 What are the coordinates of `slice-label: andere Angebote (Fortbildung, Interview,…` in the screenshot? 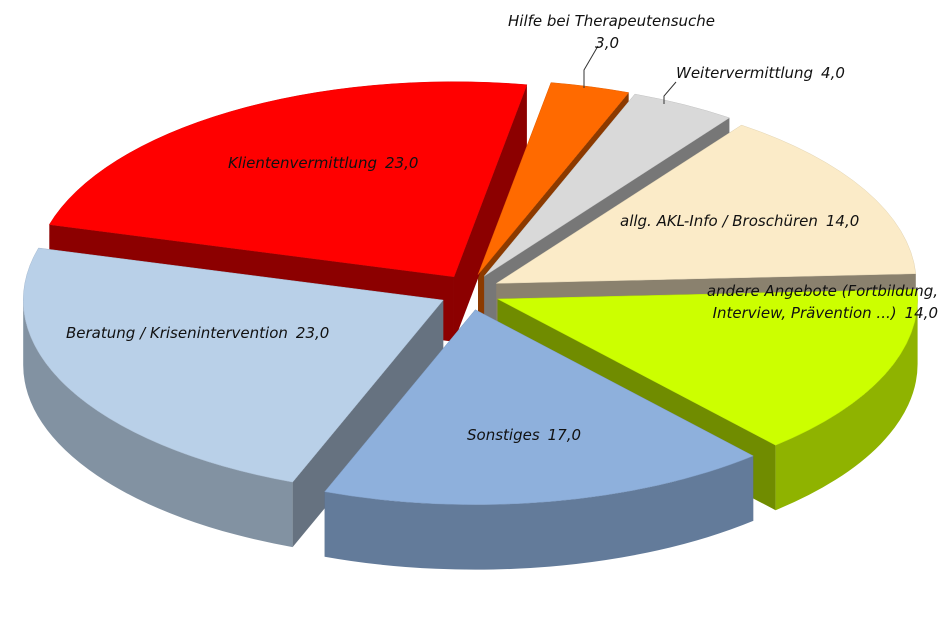 It's located at (803, 302).